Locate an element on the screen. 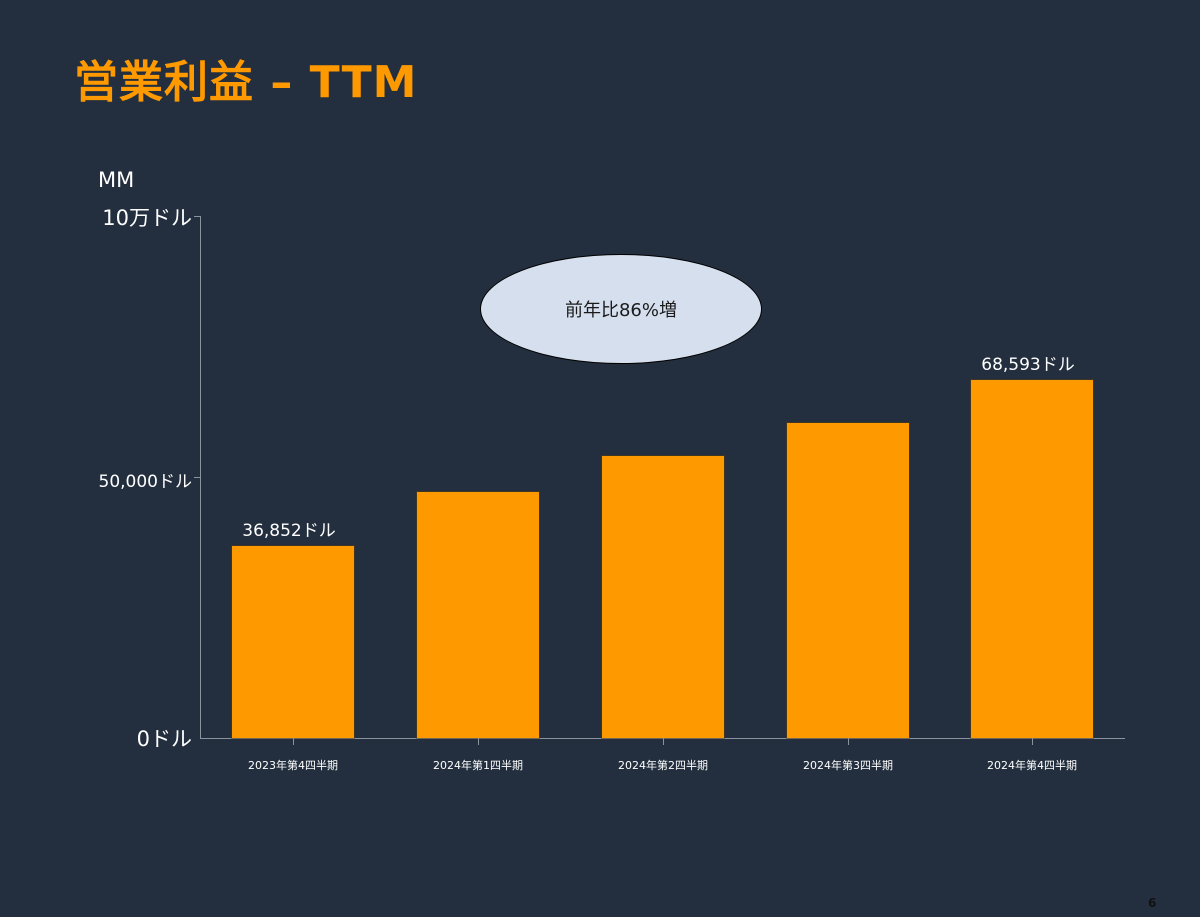  page-number: 6 is located at coordinates (1152, 903).